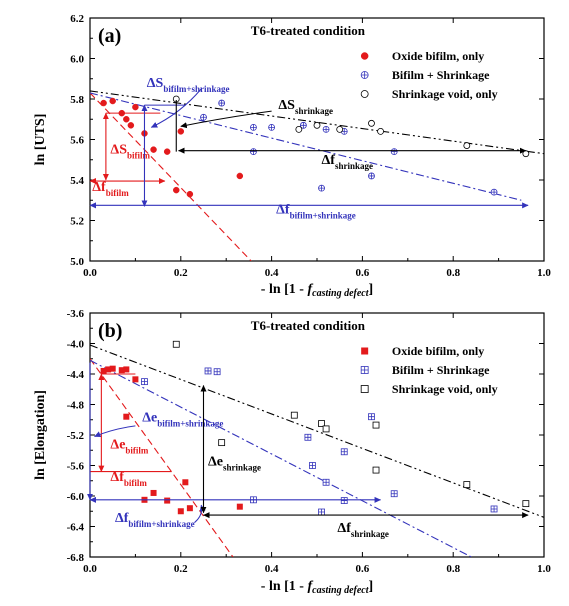  I want to click on y-tick-label: -3.6, so click(76, 314).